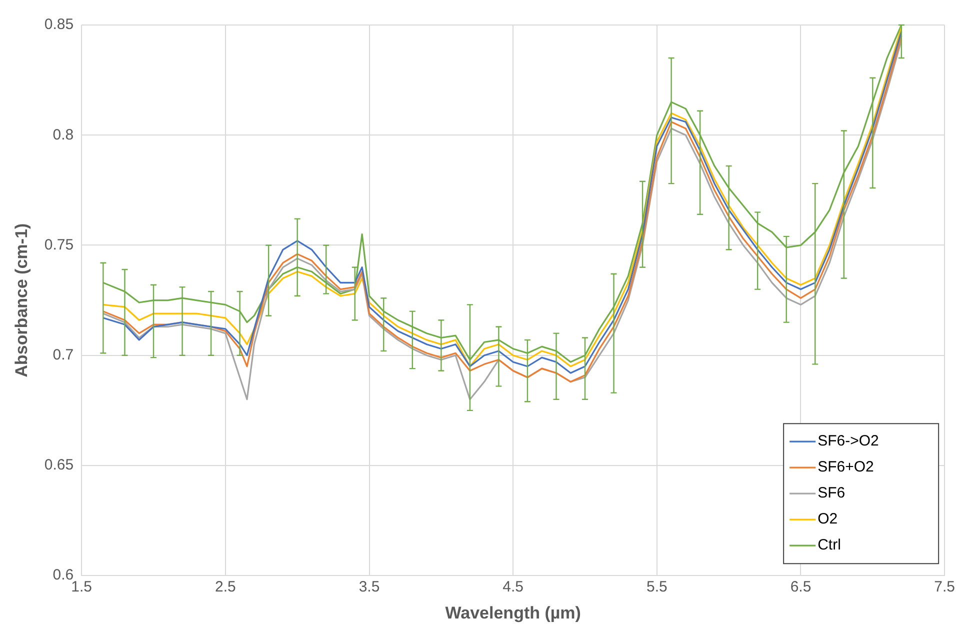 This screenshot has width=965, height=638. What do you see at coordinates (225, 587) in the screenshot?
I see `x-tick-label: 2.5` at bounding box center [225, 587].